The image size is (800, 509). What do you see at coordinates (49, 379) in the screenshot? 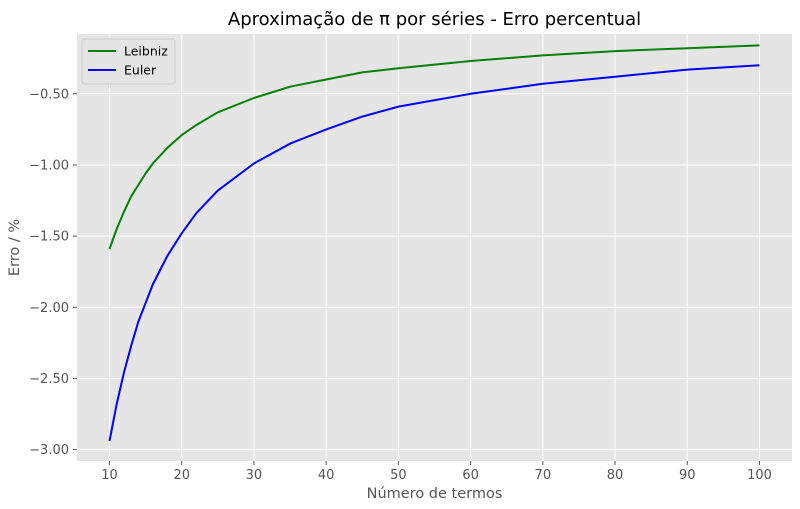
I see `y-tick-label: −2.50` at bounding box center [49, 379].